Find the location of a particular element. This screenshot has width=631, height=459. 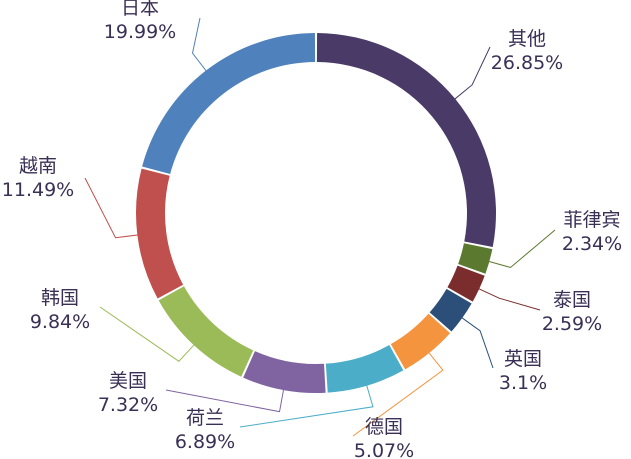

leader-其他 is located at coordinates (472, 73).